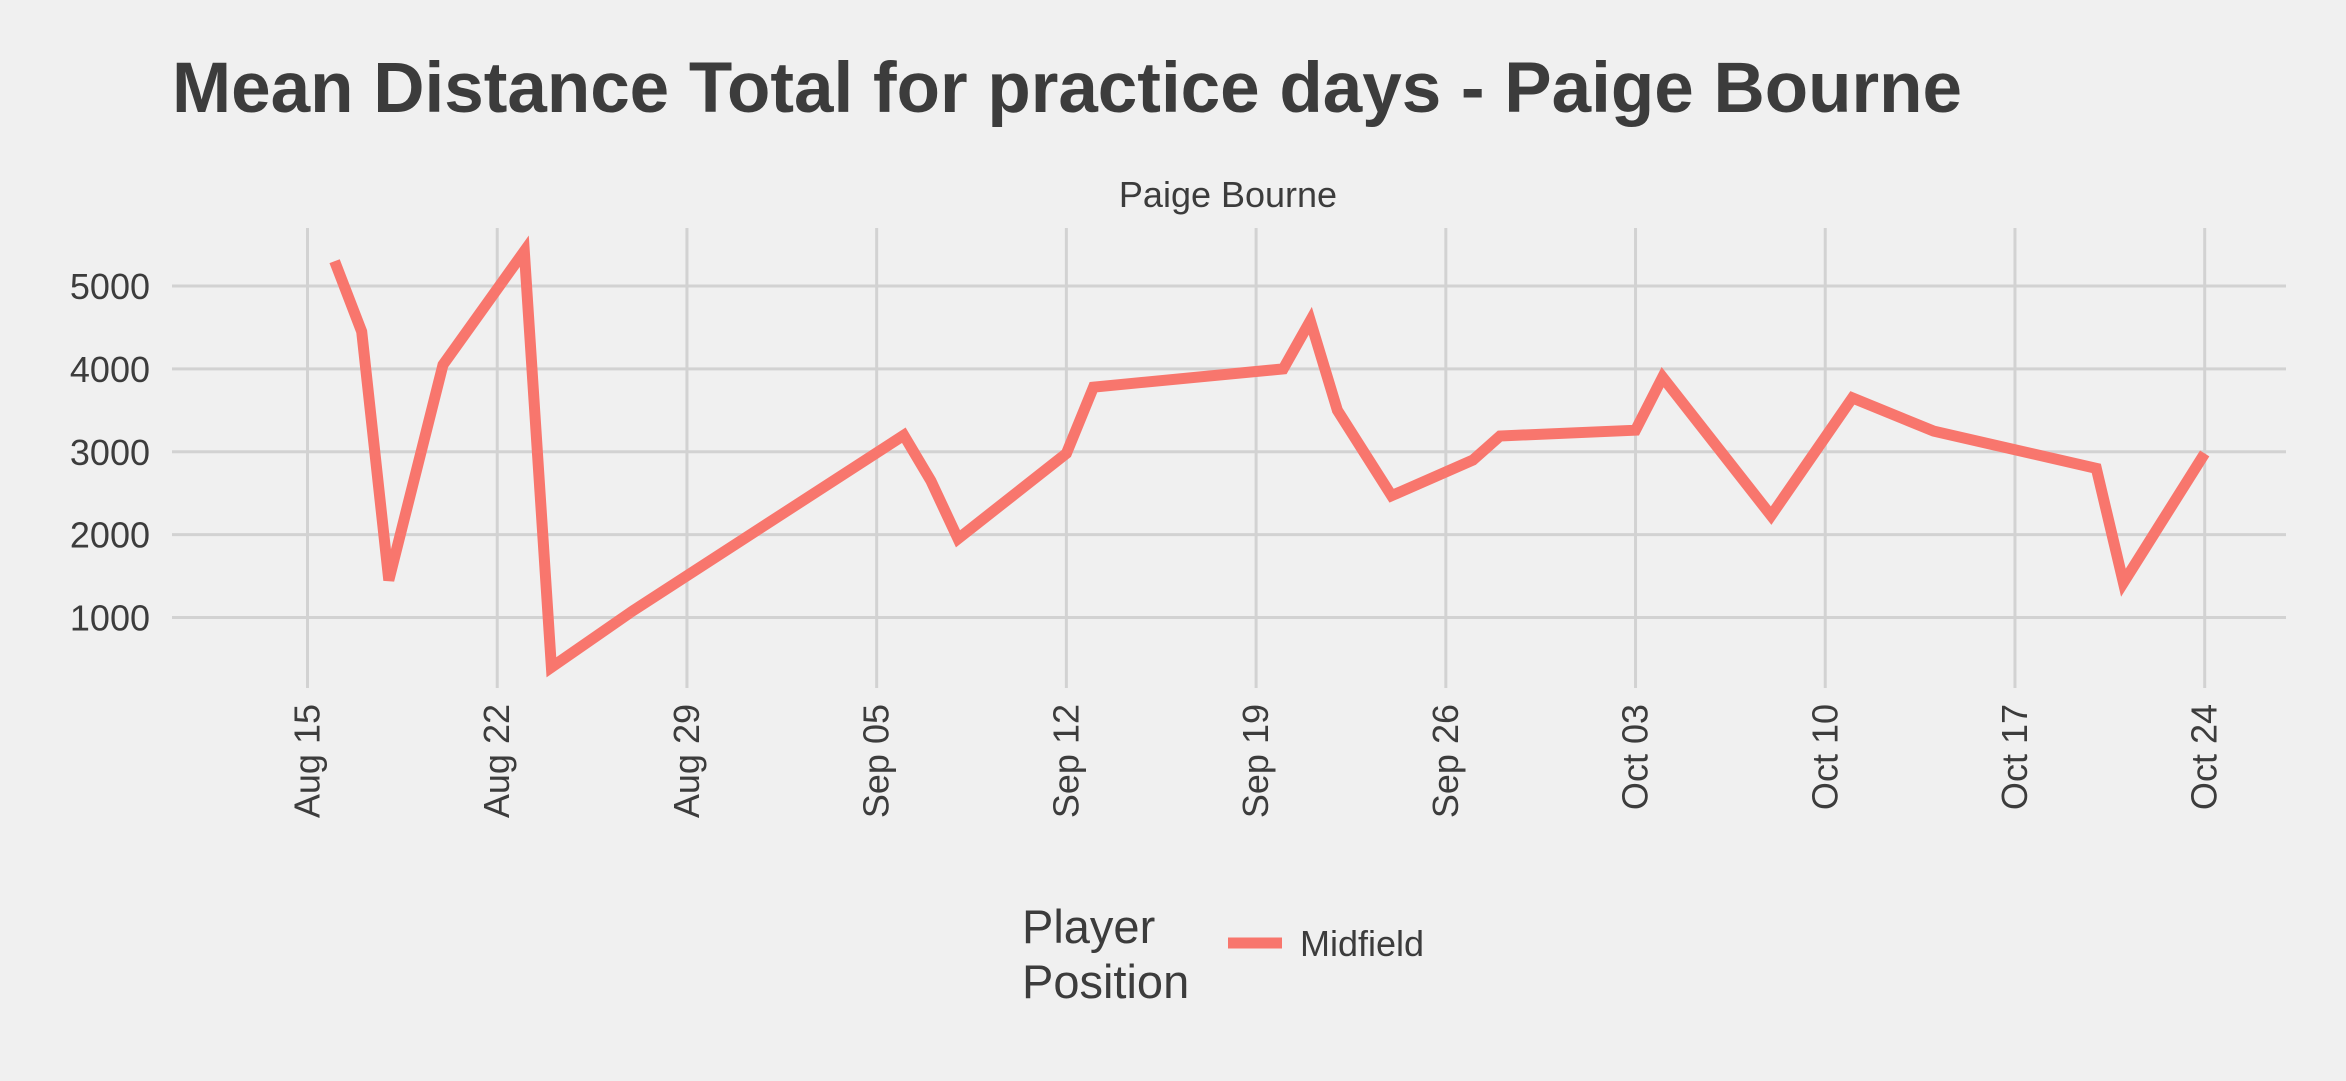  I want to click on x-tick-label: Sep 05, so click(876, 761).